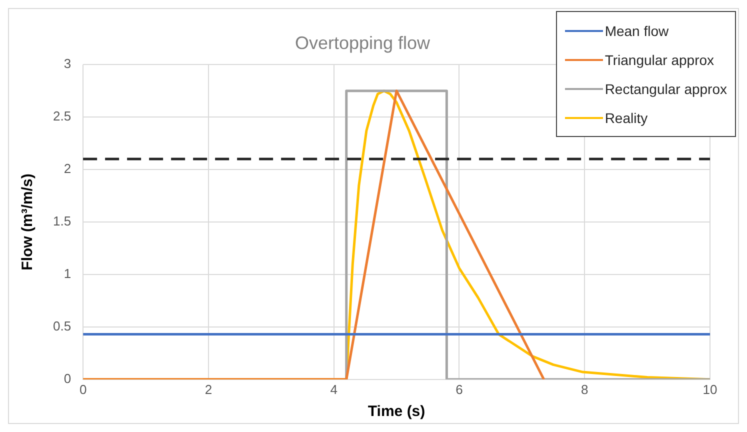 This screenshot has height=432, width=747. I want to click on legend-label: Reality, so click(626, 118).